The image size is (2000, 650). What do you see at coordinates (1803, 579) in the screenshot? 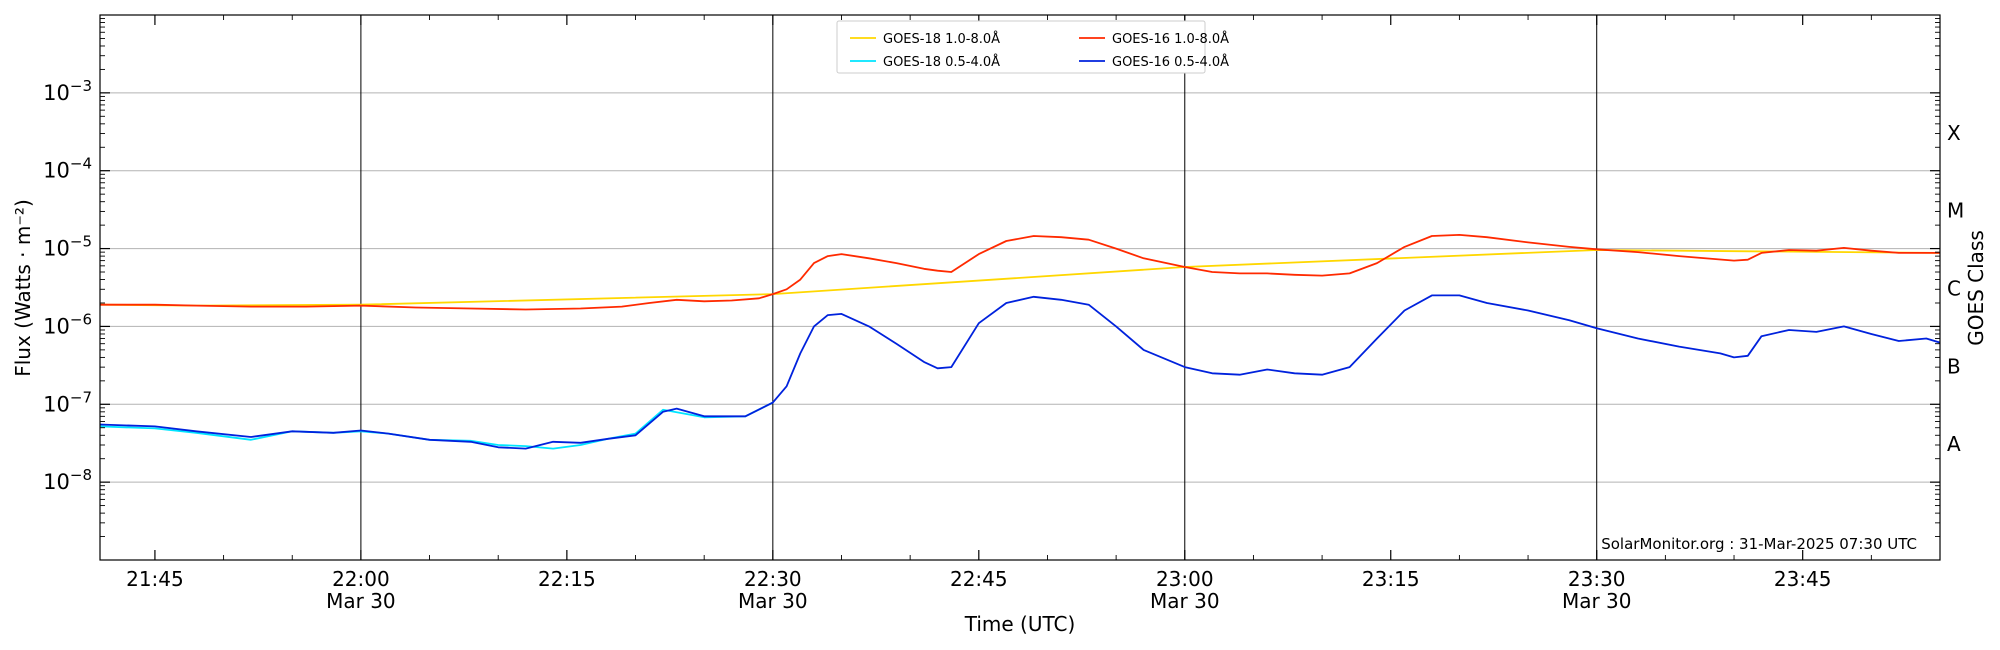
I see `x-tick-label: 23:45` at bounding box center [1803, 579].